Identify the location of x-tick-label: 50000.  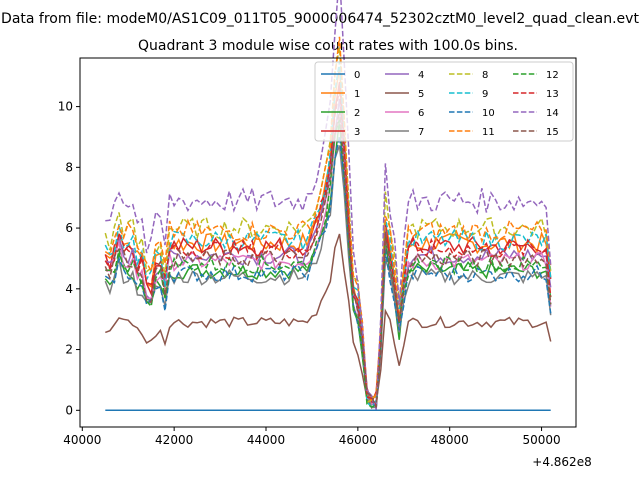
(541, 440).